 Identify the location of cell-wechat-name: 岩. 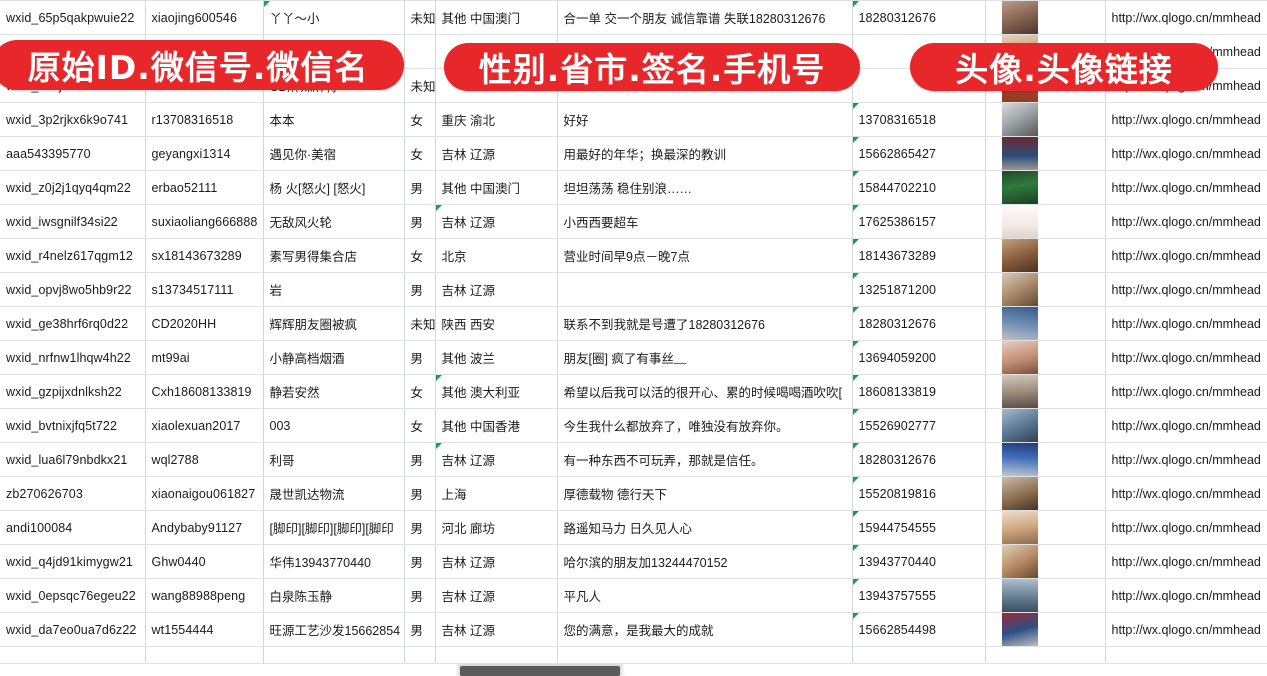
(334, 289).